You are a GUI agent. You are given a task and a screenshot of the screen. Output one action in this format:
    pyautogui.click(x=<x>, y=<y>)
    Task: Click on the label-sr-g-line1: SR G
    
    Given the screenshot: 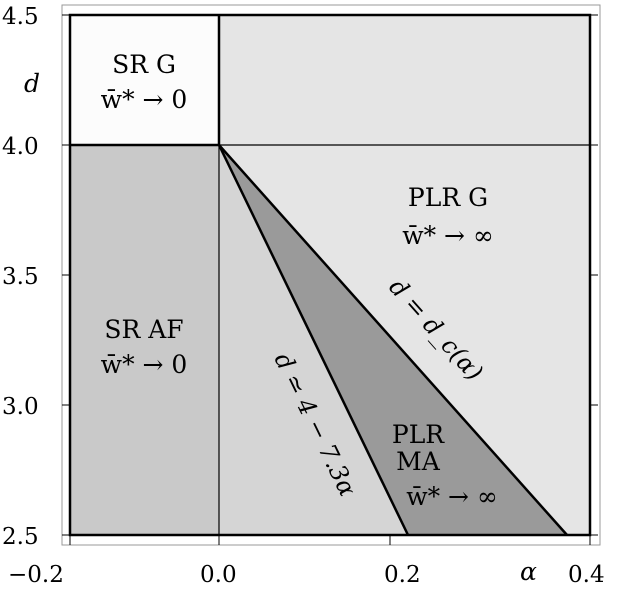 What is the action you would take?
    pyautogui.click(x=144, y=64)
    